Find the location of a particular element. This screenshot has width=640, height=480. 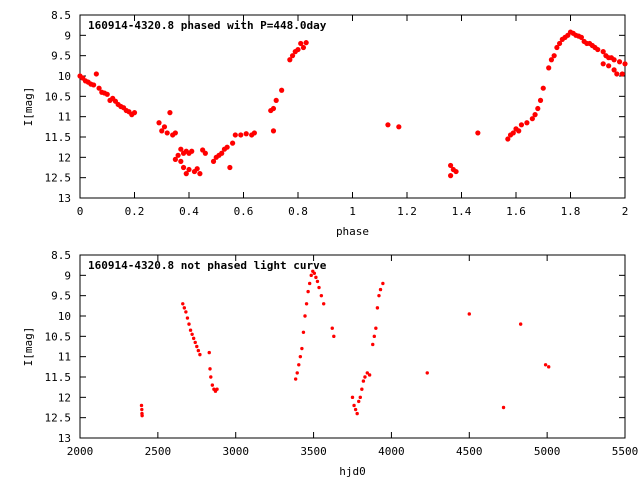

plot-title: 160914-4320.8 phased with P=448.0day is located at coordinates (207, 25).